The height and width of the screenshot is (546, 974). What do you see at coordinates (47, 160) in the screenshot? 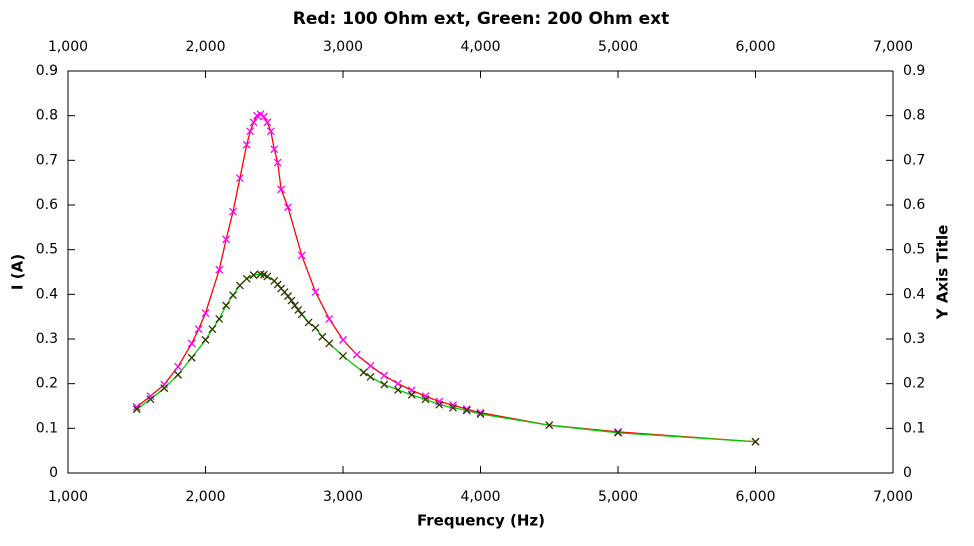
I see `y-tick-label: 0.7` at bounding box center [47, 160].